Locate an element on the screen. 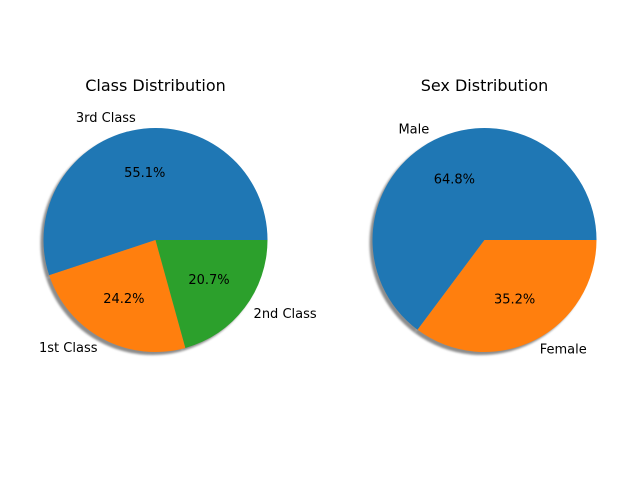  first-class-slice is located at coordinates (117, 296).